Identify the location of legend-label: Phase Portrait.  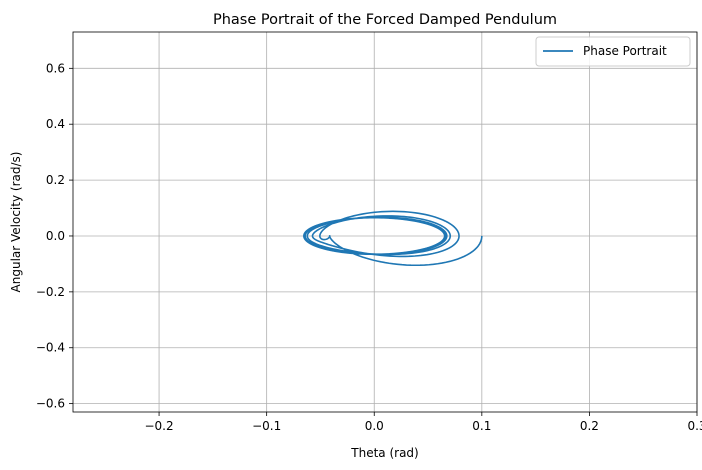
(625, 51).